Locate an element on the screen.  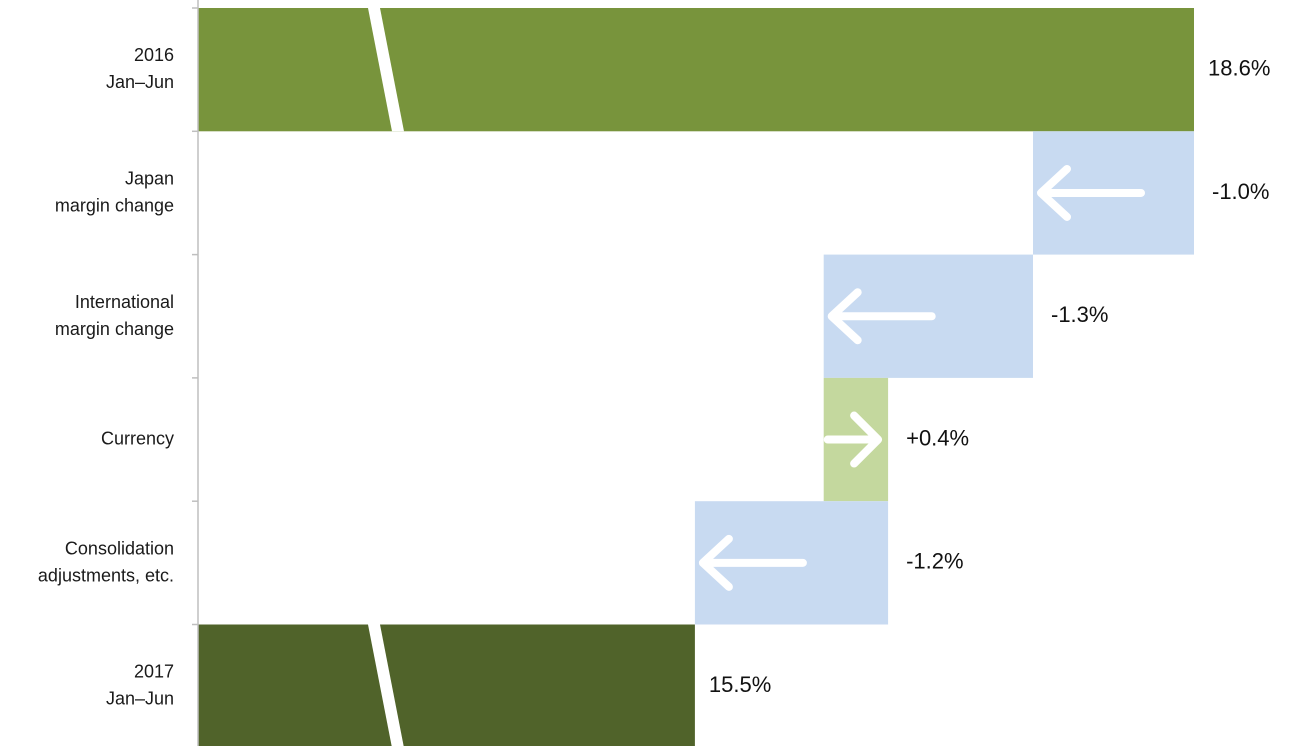
category-label-line: 2017 is located at coordinates (154, 671).